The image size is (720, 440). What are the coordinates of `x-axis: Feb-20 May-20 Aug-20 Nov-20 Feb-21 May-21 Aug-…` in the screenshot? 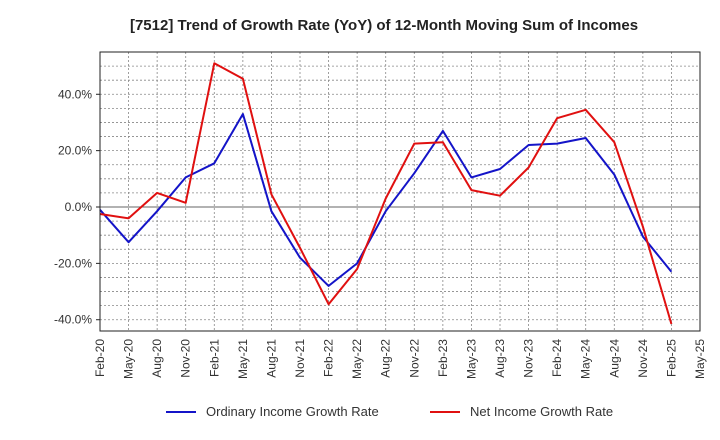 It's located at (400, 359).